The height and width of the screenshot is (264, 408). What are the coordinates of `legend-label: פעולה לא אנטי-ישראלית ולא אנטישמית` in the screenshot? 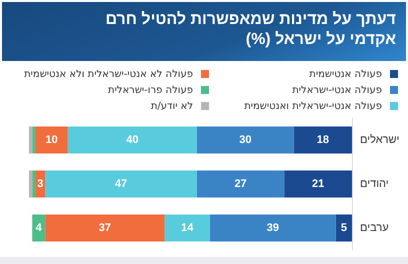 It's located at (108, 74).